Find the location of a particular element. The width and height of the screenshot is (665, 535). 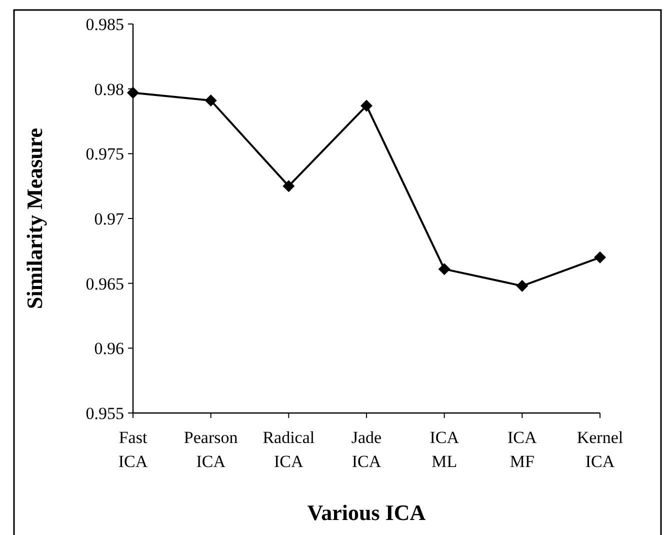

y-tick-label: 0.965 is located at coordinates (105, 284).